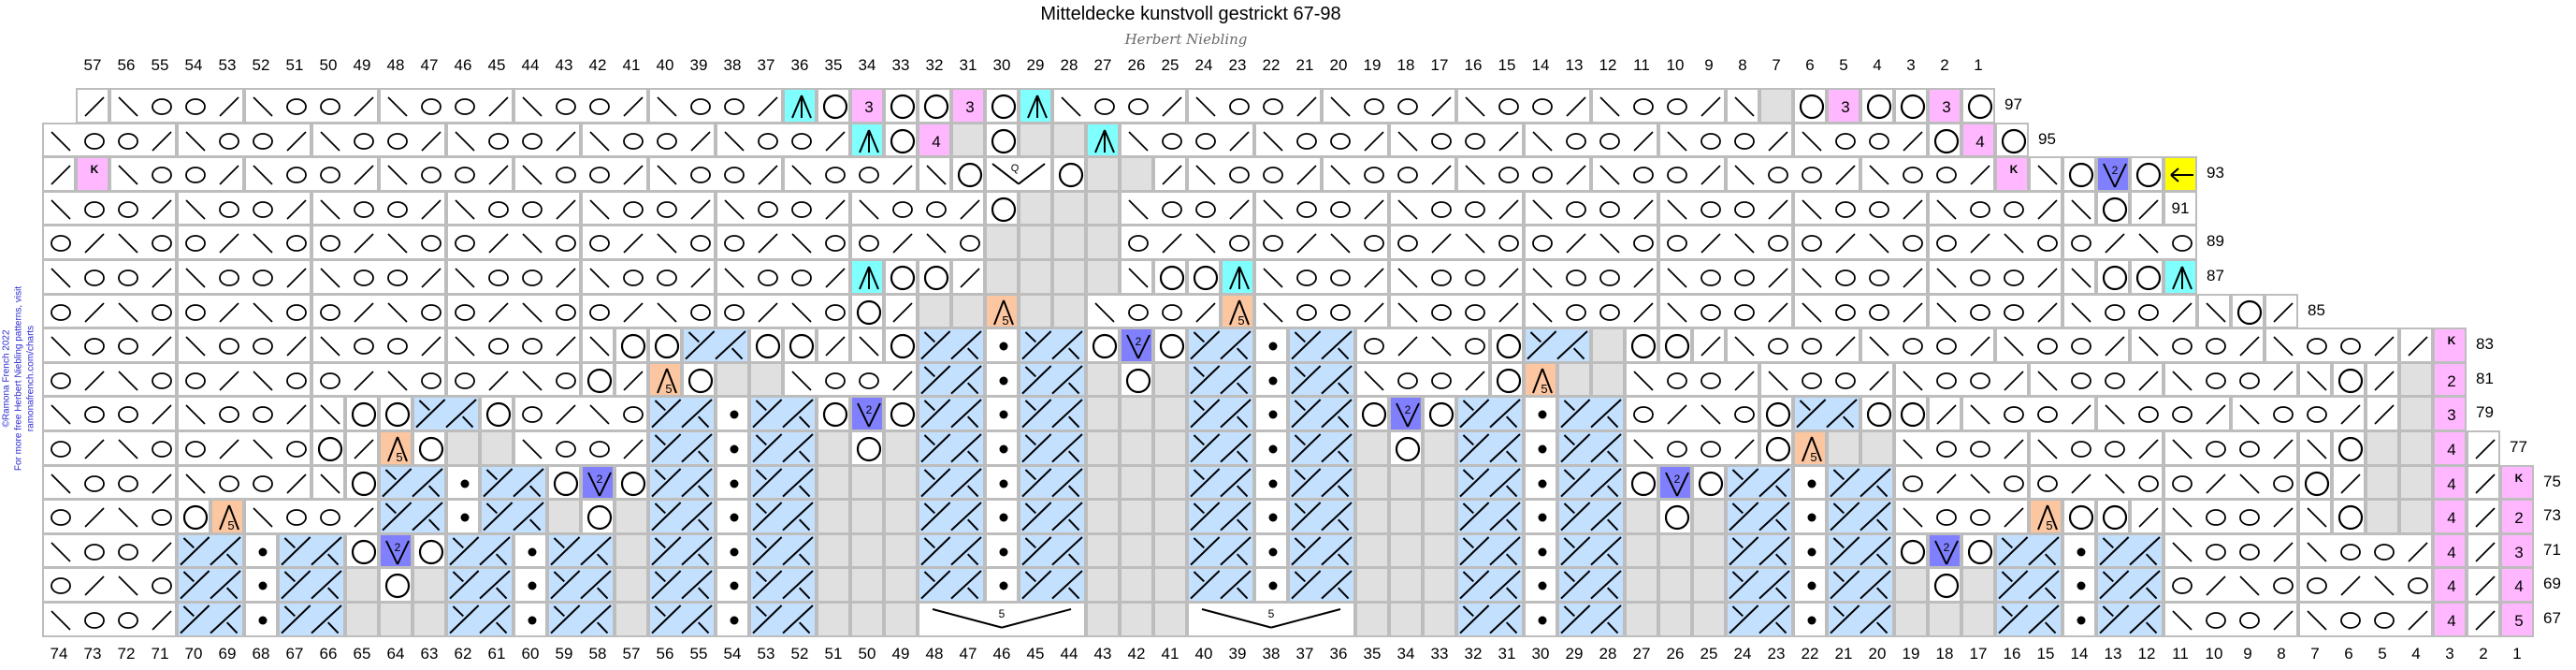 This screenshot has height=670, width=2576. What do you see at coordinates (2449, 654) in the screenshot?
I see `bottom-column-number: 3` at bounding box center [2449, 654].